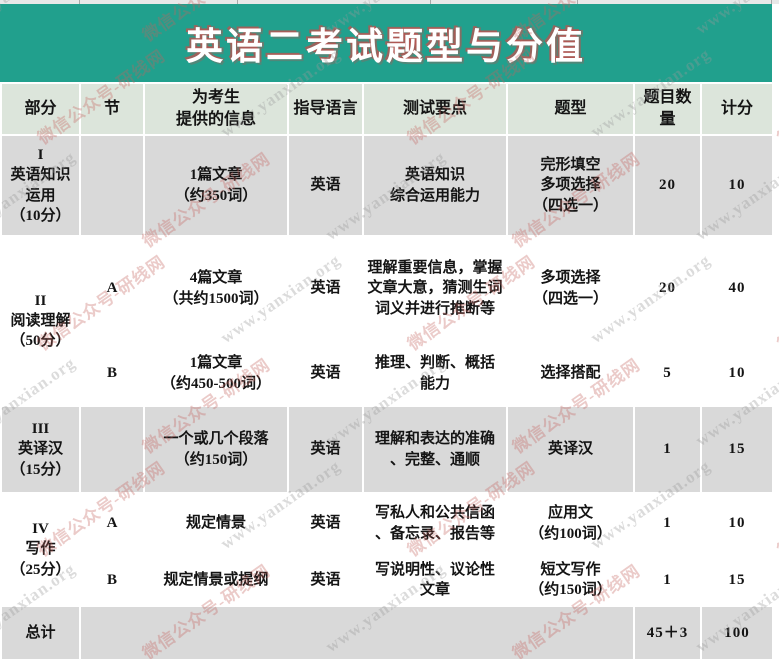 The height and width of the screenshot is (659, 779). I want to click on cell-qtype: 英译汉, so click(570, 449).